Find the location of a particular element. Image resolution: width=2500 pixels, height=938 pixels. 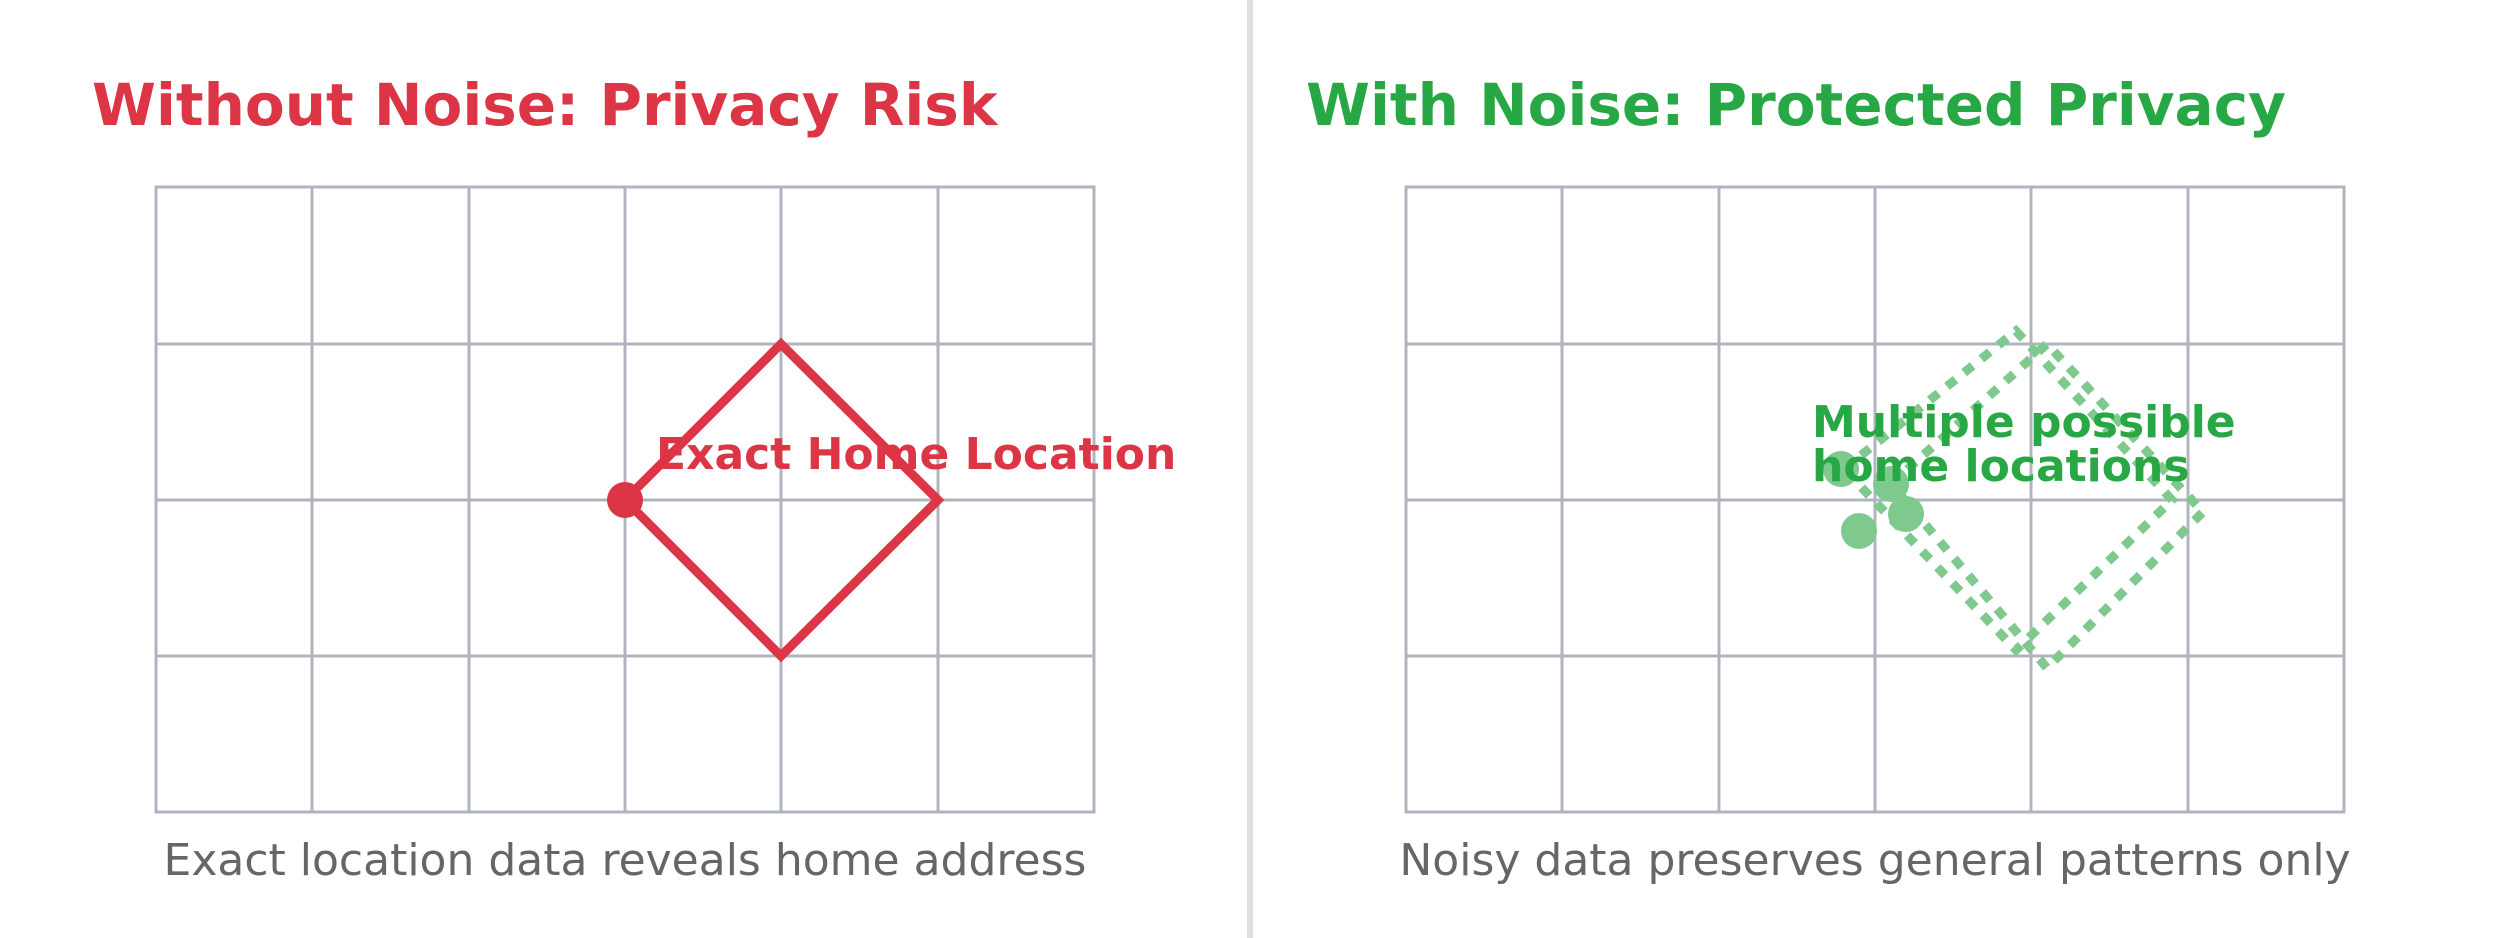

noisy-home-label-line1: Multiple possible is located at coordinates (2024, 422).